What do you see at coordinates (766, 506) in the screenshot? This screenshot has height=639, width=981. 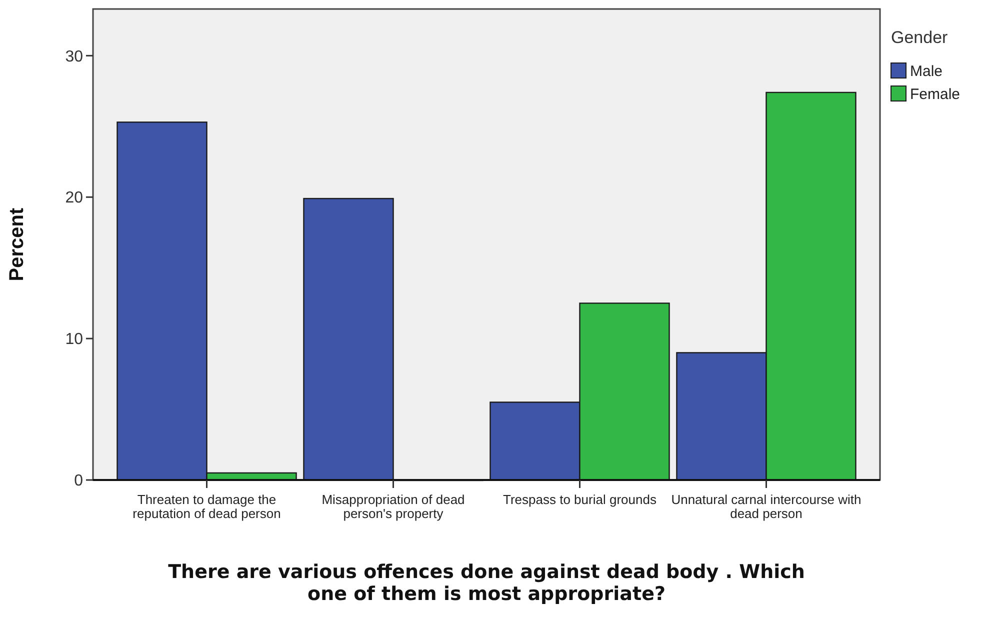 I see `x-tick-label: Unnatural carnal intercourse with dead person` at bounding box center [766, 506].